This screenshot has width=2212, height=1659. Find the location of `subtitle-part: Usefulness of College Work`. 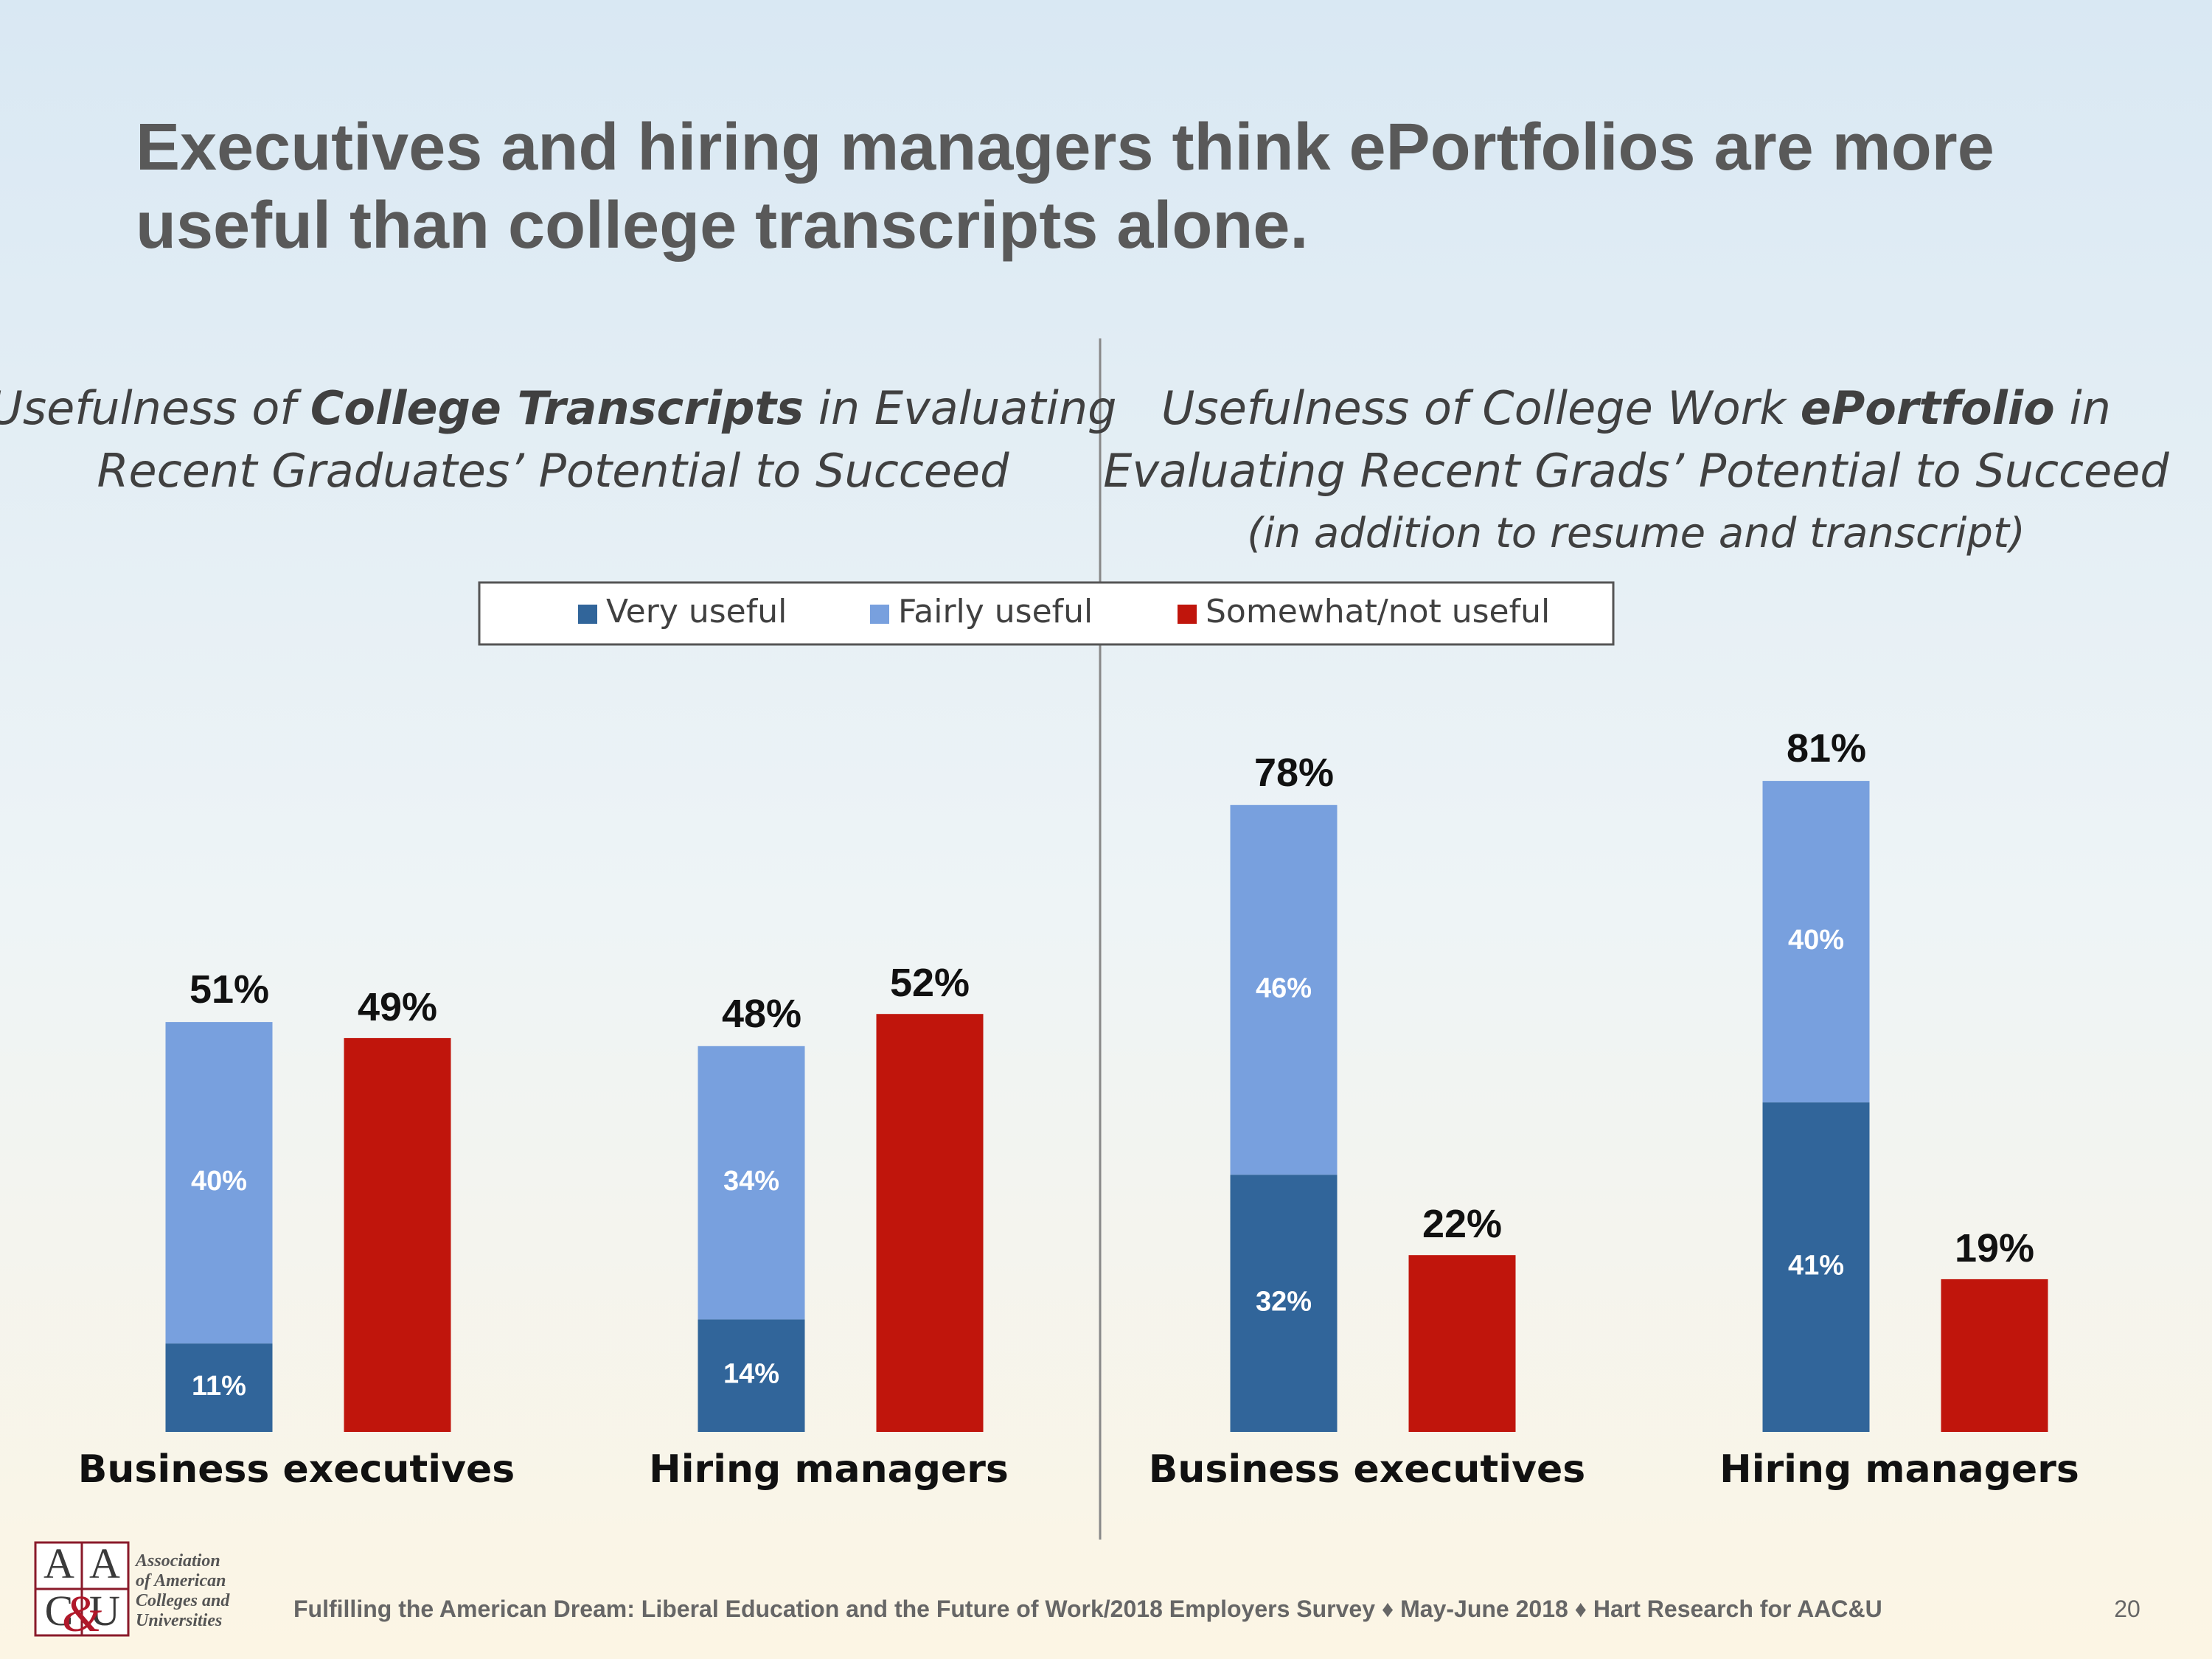

subtitle-part: Usefulness of College Work is located at coordinates (1481, 408).